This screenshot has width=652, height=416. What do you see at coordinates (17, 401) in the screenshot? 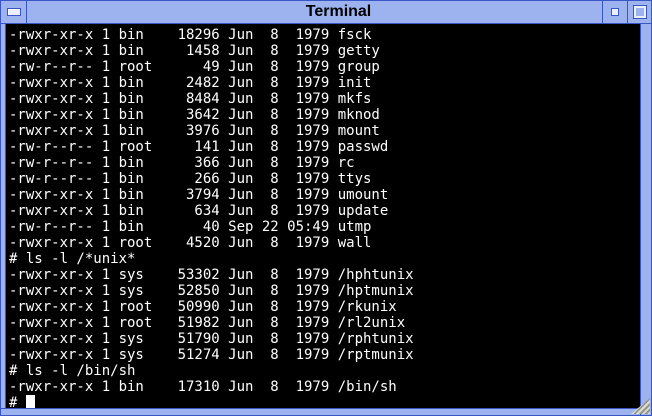
I see `shell-prompt: #` at bounding box center [17, 401].